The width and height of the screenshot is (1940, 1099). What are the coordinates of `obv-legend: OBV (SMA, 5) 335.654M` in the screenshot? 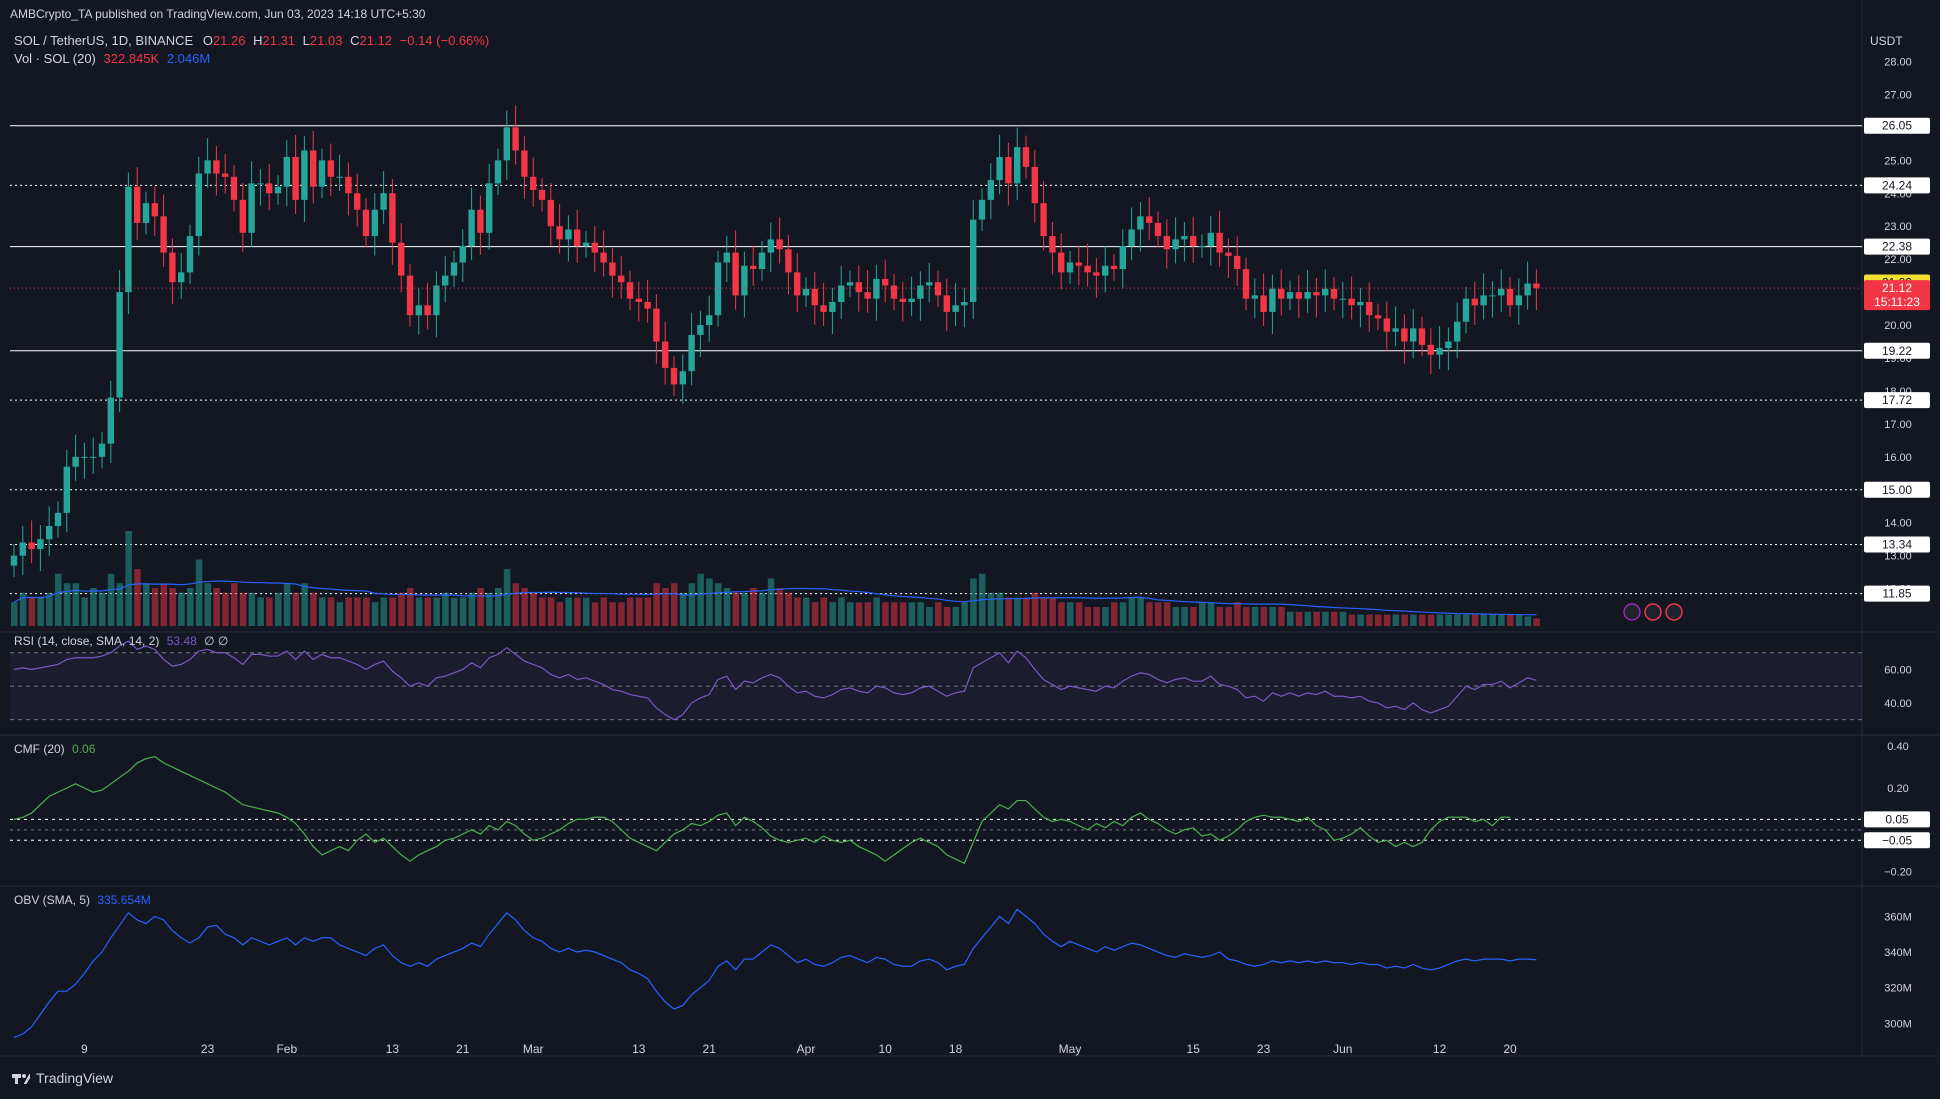 It's located at (82, 900).